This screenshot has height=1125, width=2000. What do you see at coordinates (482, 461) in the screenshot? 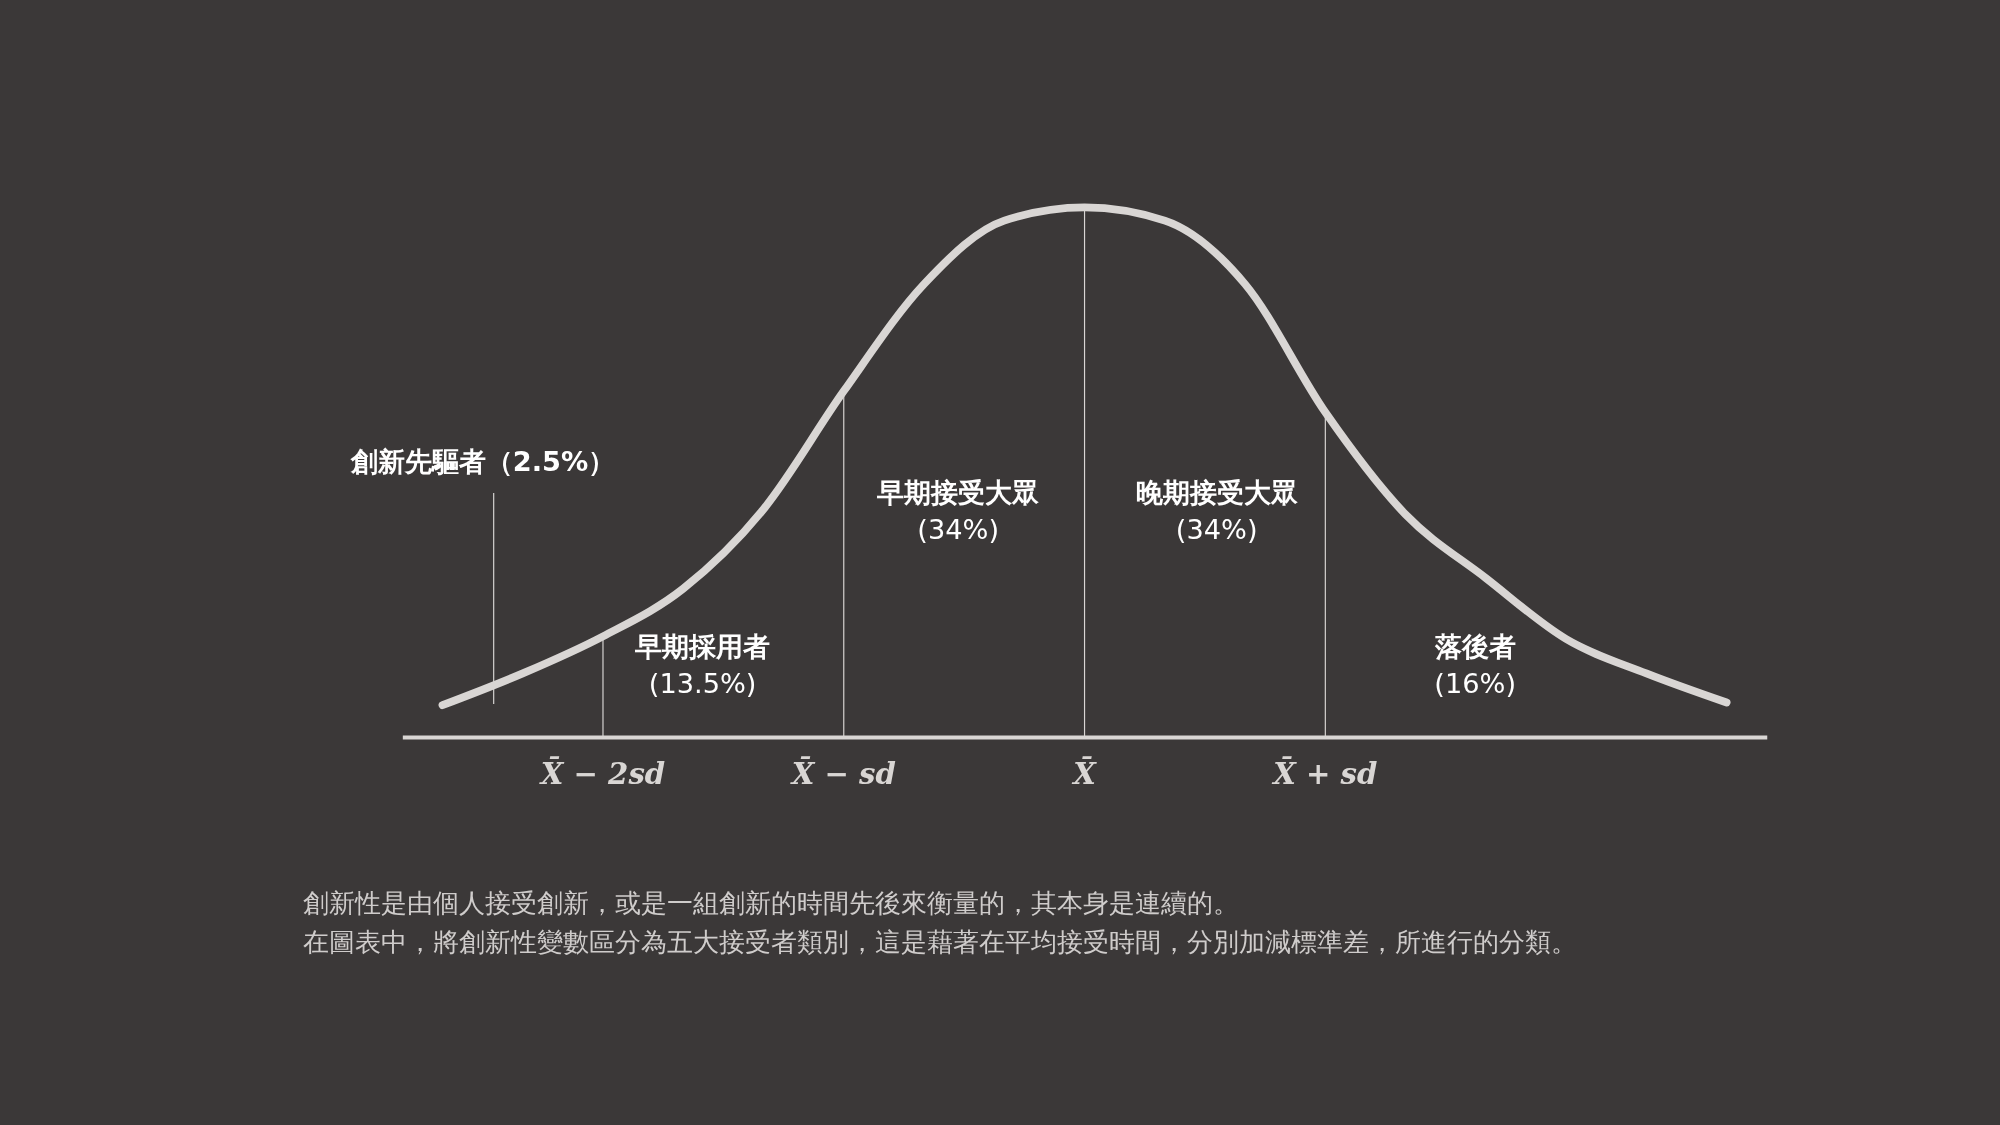
I see `annotation: 創新先驅者（2.5%）` at bounding box center [482, 461].